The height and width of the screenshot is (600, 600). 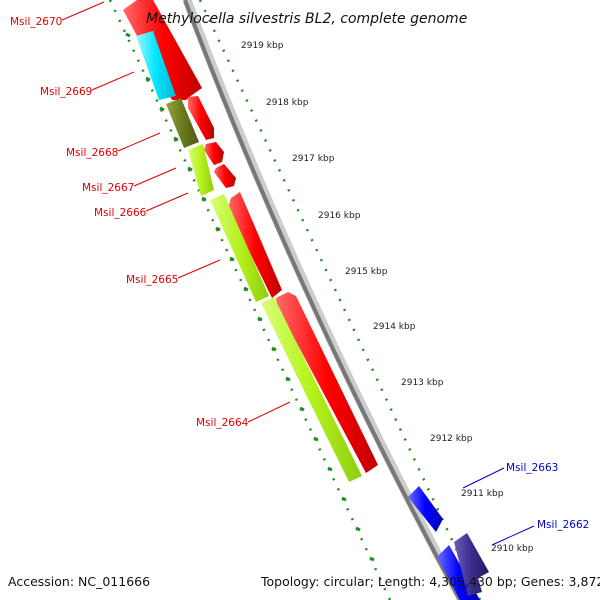 What do you see at coordinates (120, 213) in the screenshot?
I see `gene-label: Msil_2666` at bounding box center [120, 213].